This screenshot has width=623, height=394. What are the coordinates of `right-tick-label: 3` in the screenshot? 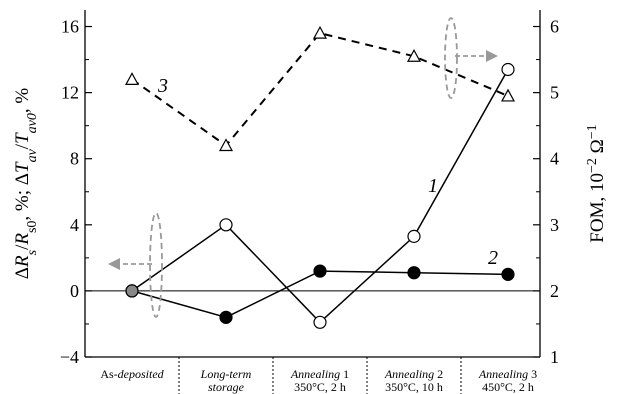 It's located at (554, 225).